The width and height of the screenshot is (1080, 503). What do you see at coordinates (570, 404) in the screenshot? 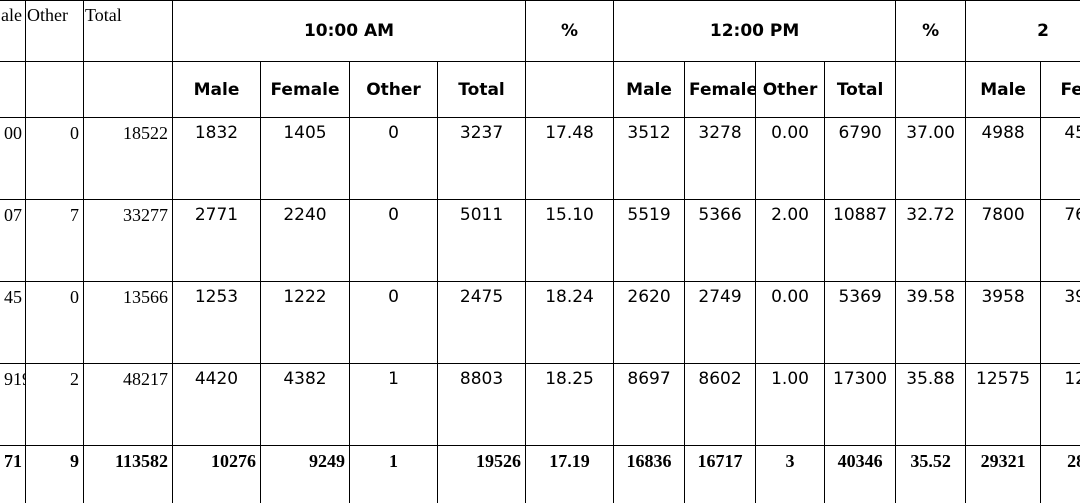
I see `data-cell: 18.25` at bounding box center [570, 404].